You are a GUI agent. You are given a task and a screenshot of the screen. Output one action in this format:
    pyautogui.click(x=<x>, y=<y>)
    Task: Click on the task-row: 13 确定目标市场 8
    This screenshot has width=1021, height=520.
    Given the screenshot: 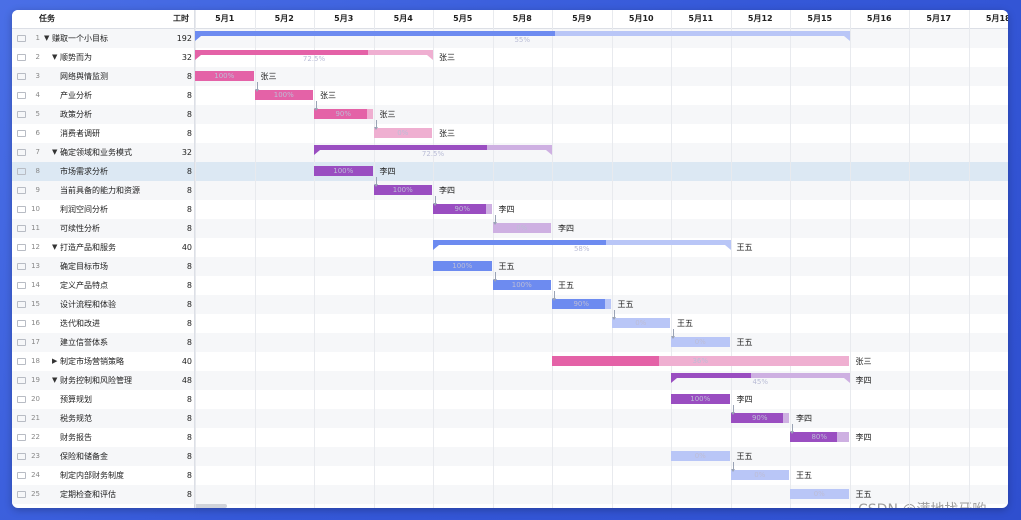 What is the action you would take?
    pyautogui.click(x=510, y=266)
    